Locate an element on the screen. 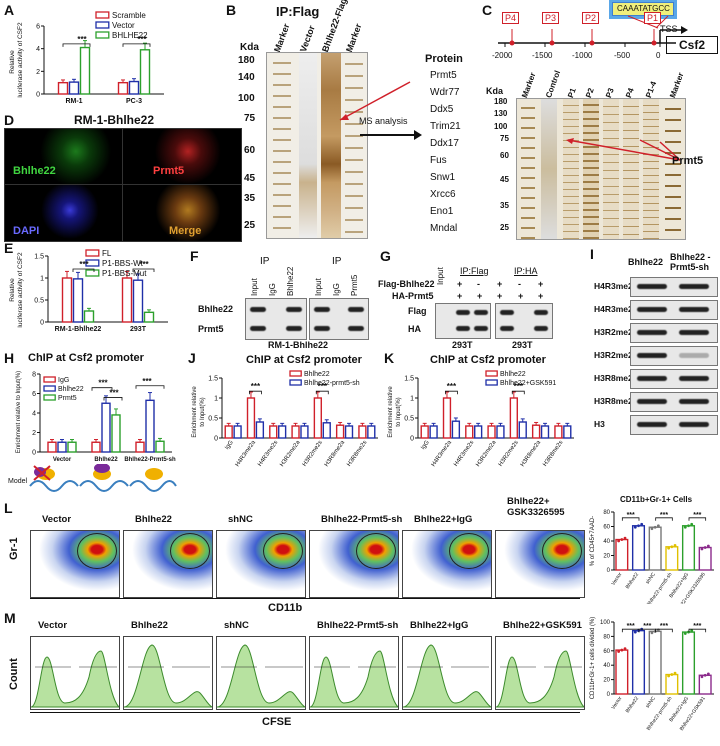  x-tick-label: H3R2me2s is located at coordinates (509, 454).